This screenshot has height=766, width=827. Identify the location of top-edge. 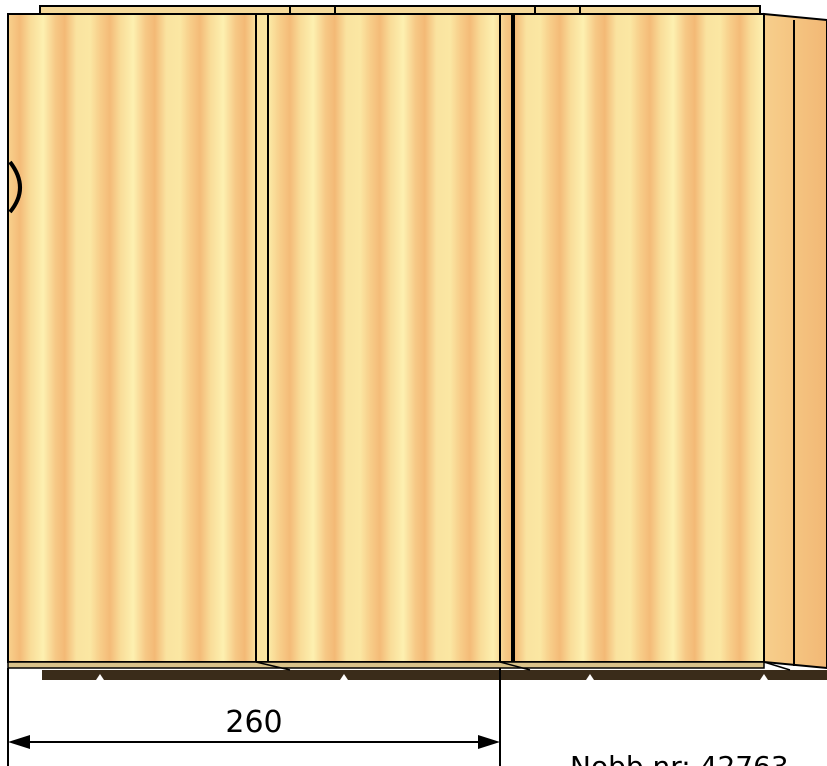
(400, 10).